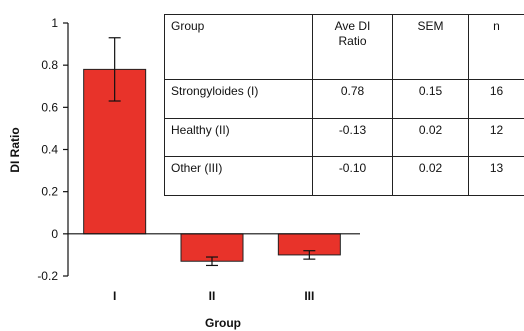 The width and height of the screenshot is (524, 331). I want to click on y-tick-label: 1, so click(54, 23).